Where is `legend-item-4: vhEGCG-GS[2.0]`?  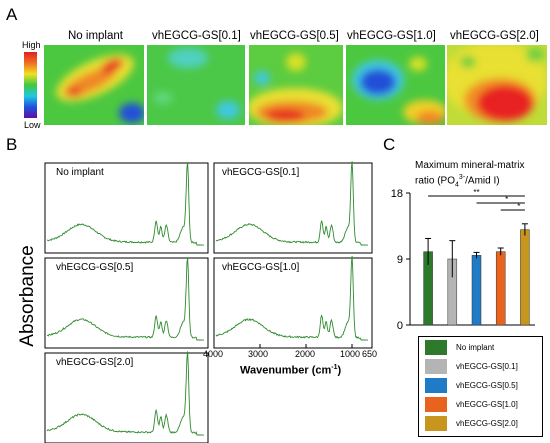 legend-item-4: vhEGCG-GS[2.0] is located at coordinates (483, 423).